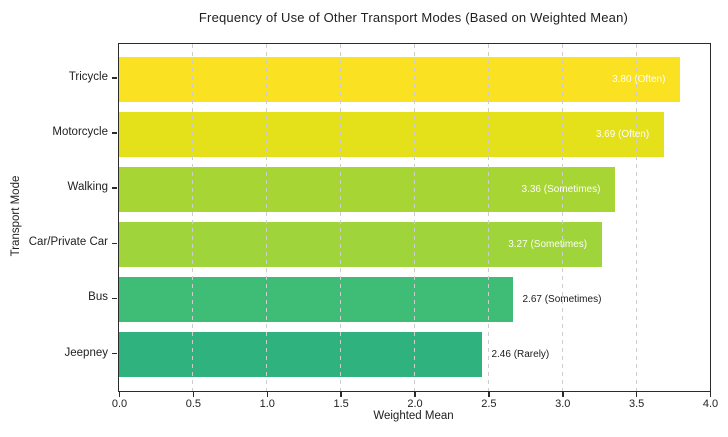  What do you see at coordinates (561, 189) in the screenshot?
I see `bar-value-label: 3.36 (Sometimes)` at bounding box center [561, 189].